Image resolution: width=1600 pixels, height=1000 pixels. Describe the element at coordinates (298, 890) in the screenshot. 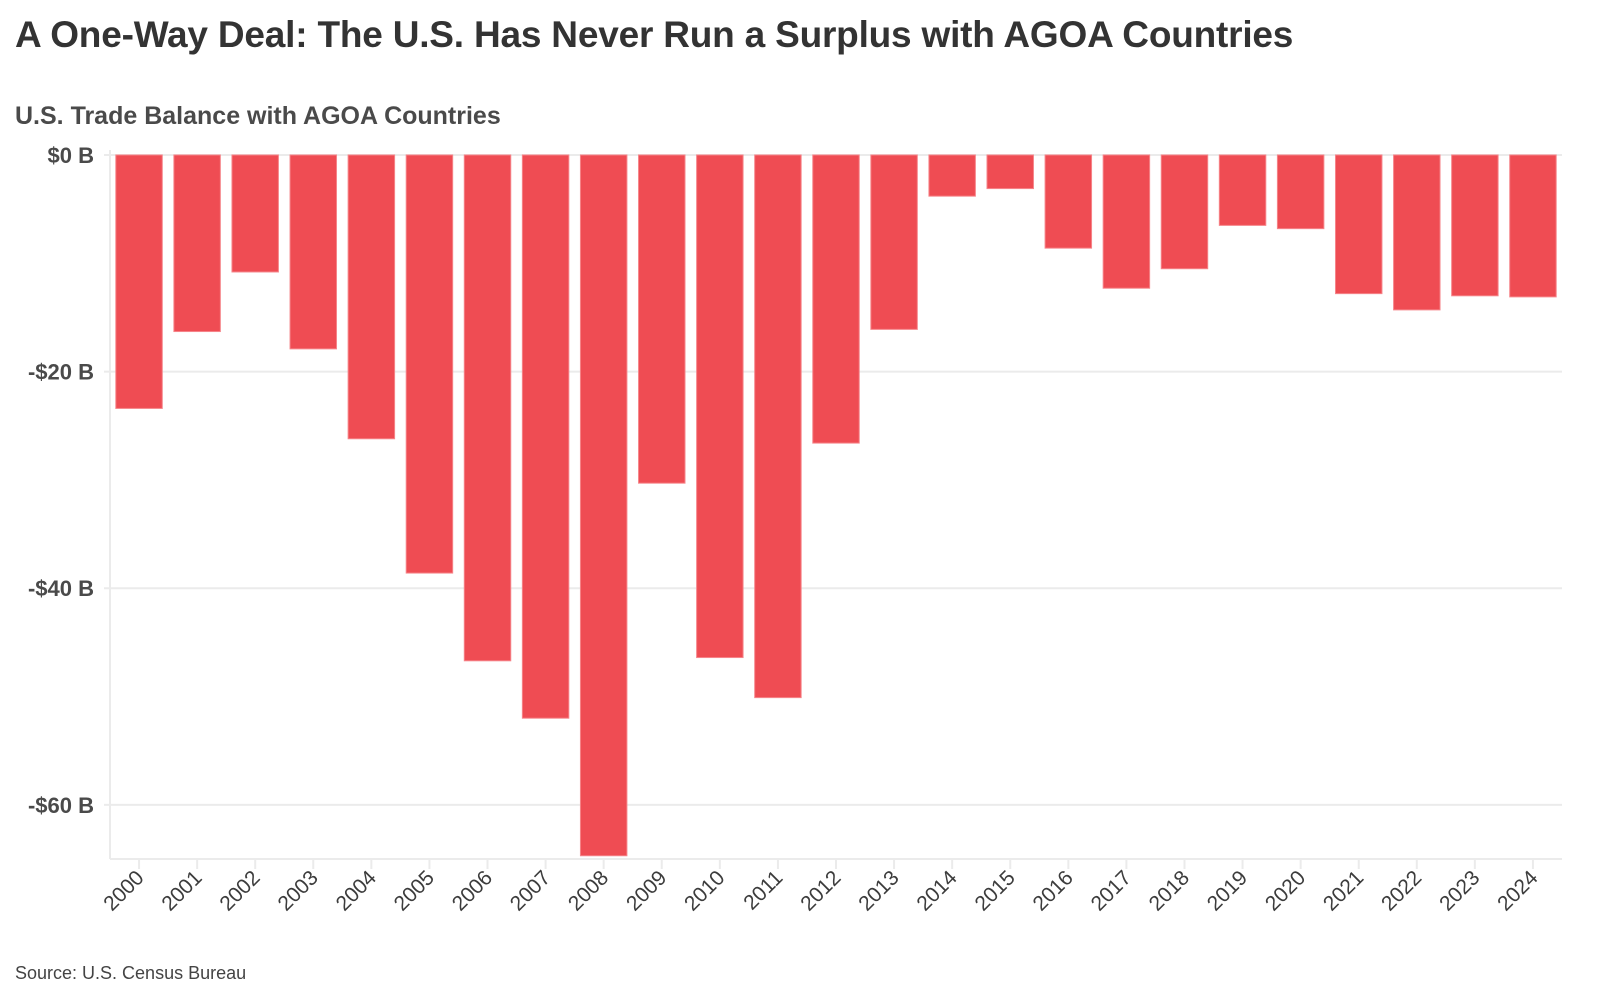

I see `x-tick-label: 2003` at that location.